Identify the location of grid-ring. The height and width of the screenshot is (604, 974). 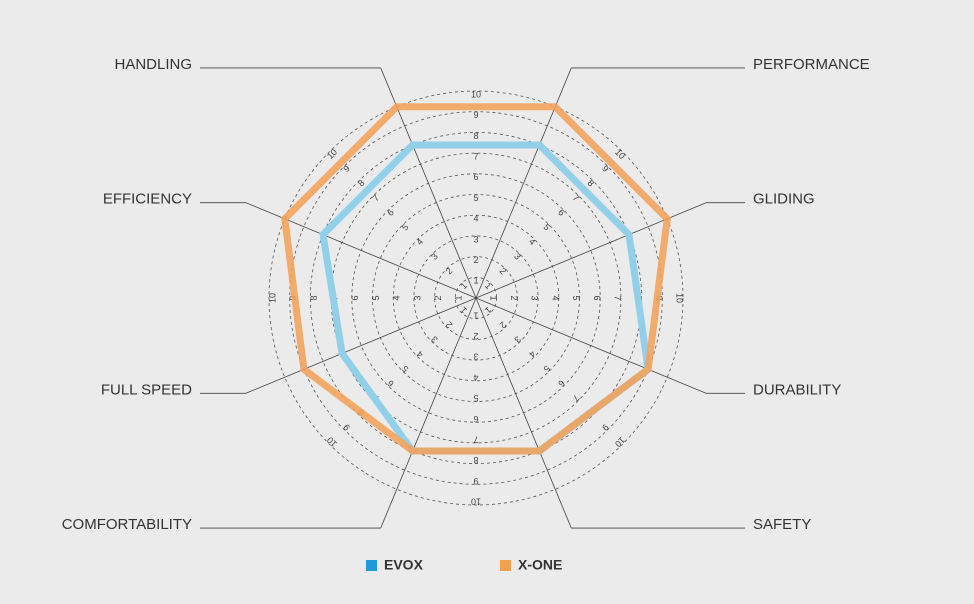
(476, 298).